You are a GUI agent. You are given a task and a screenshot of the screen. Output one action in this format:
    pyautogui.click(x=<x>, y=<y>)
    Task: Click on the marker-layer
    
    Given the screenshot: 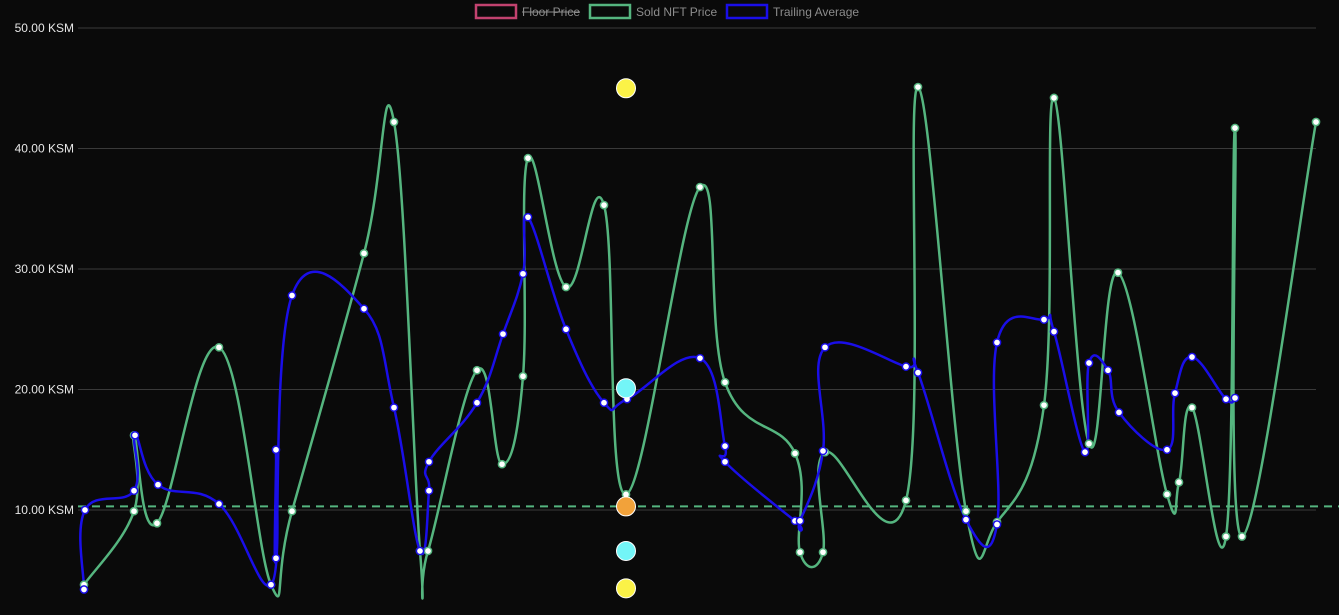 What is the action you would take?
    pyautogui.click(x=626, y=338)
    